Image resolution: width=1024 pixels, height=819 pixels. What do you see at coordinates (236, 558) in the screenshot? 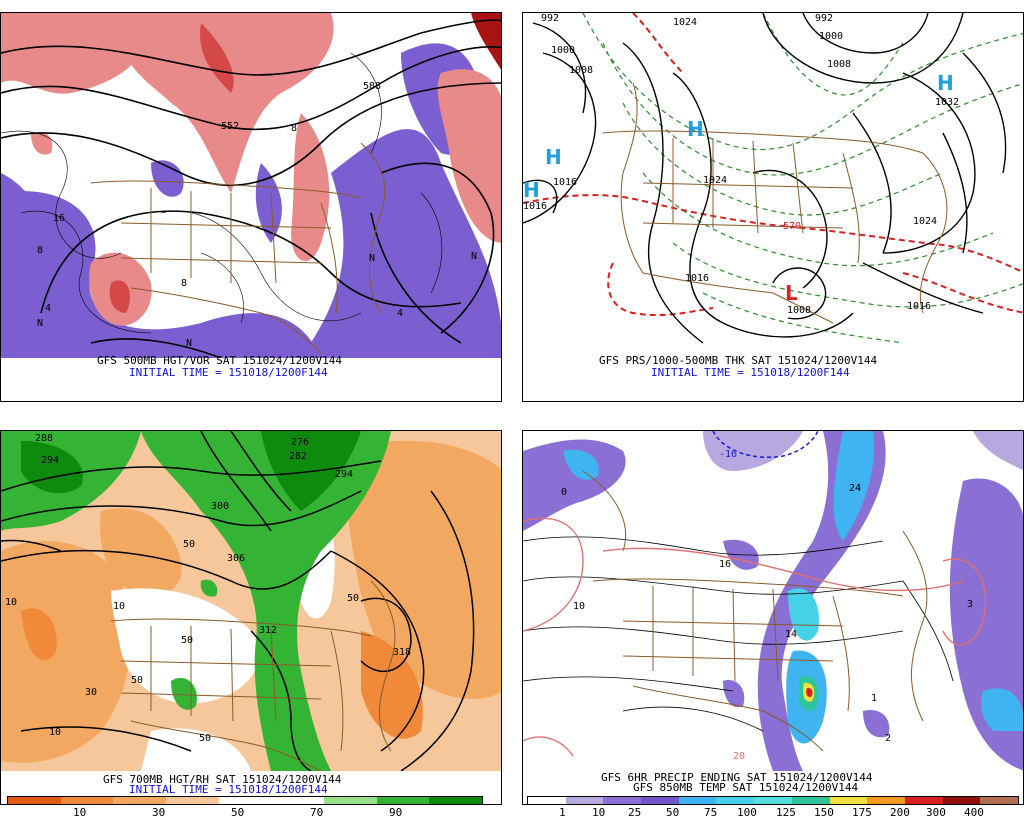
I see `height-label: 306` at bounding box center [236, 558].